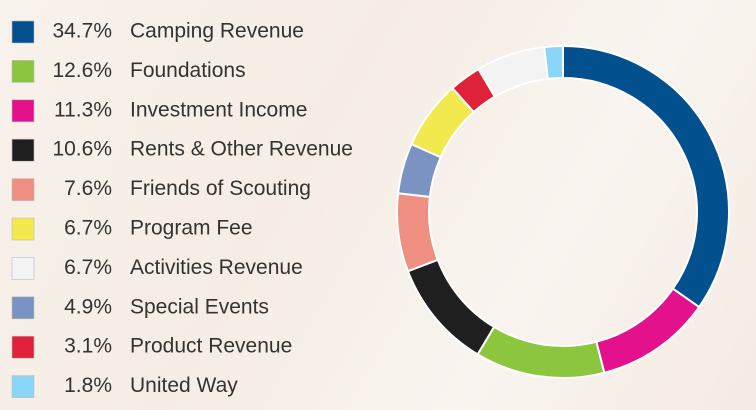 This screenshot has height=410, width=756. What do you see at coordinates (88, 385) in the screenshot?
I see `legend-value: 1.8%` at bounding box center [88, 385].